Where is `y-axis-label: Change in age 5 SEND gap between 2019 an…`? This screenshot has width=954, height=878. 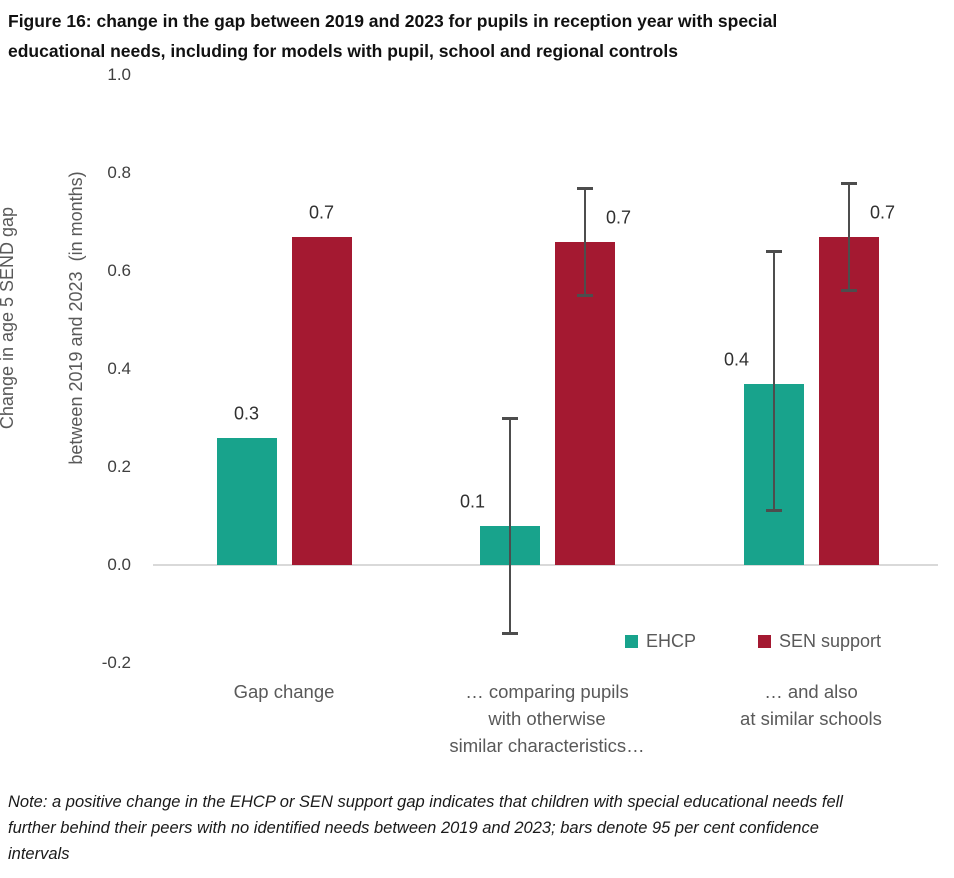 y-axis-label: Change in age 5 SEND gap between 2019 an… is located at coordinates (67, 317).